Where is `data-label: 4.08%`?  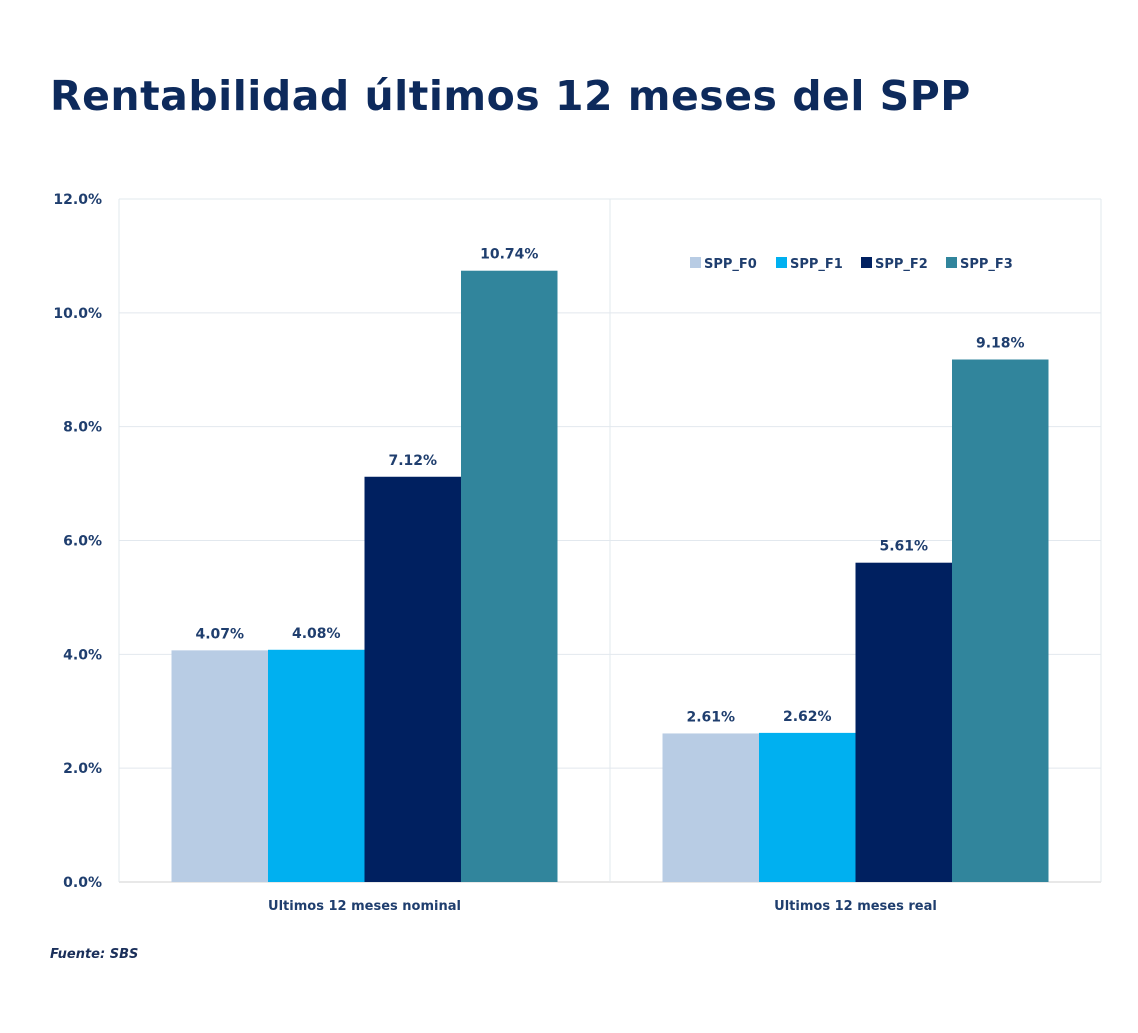 data-label: 4.08% is located at coordinates (316, 634).